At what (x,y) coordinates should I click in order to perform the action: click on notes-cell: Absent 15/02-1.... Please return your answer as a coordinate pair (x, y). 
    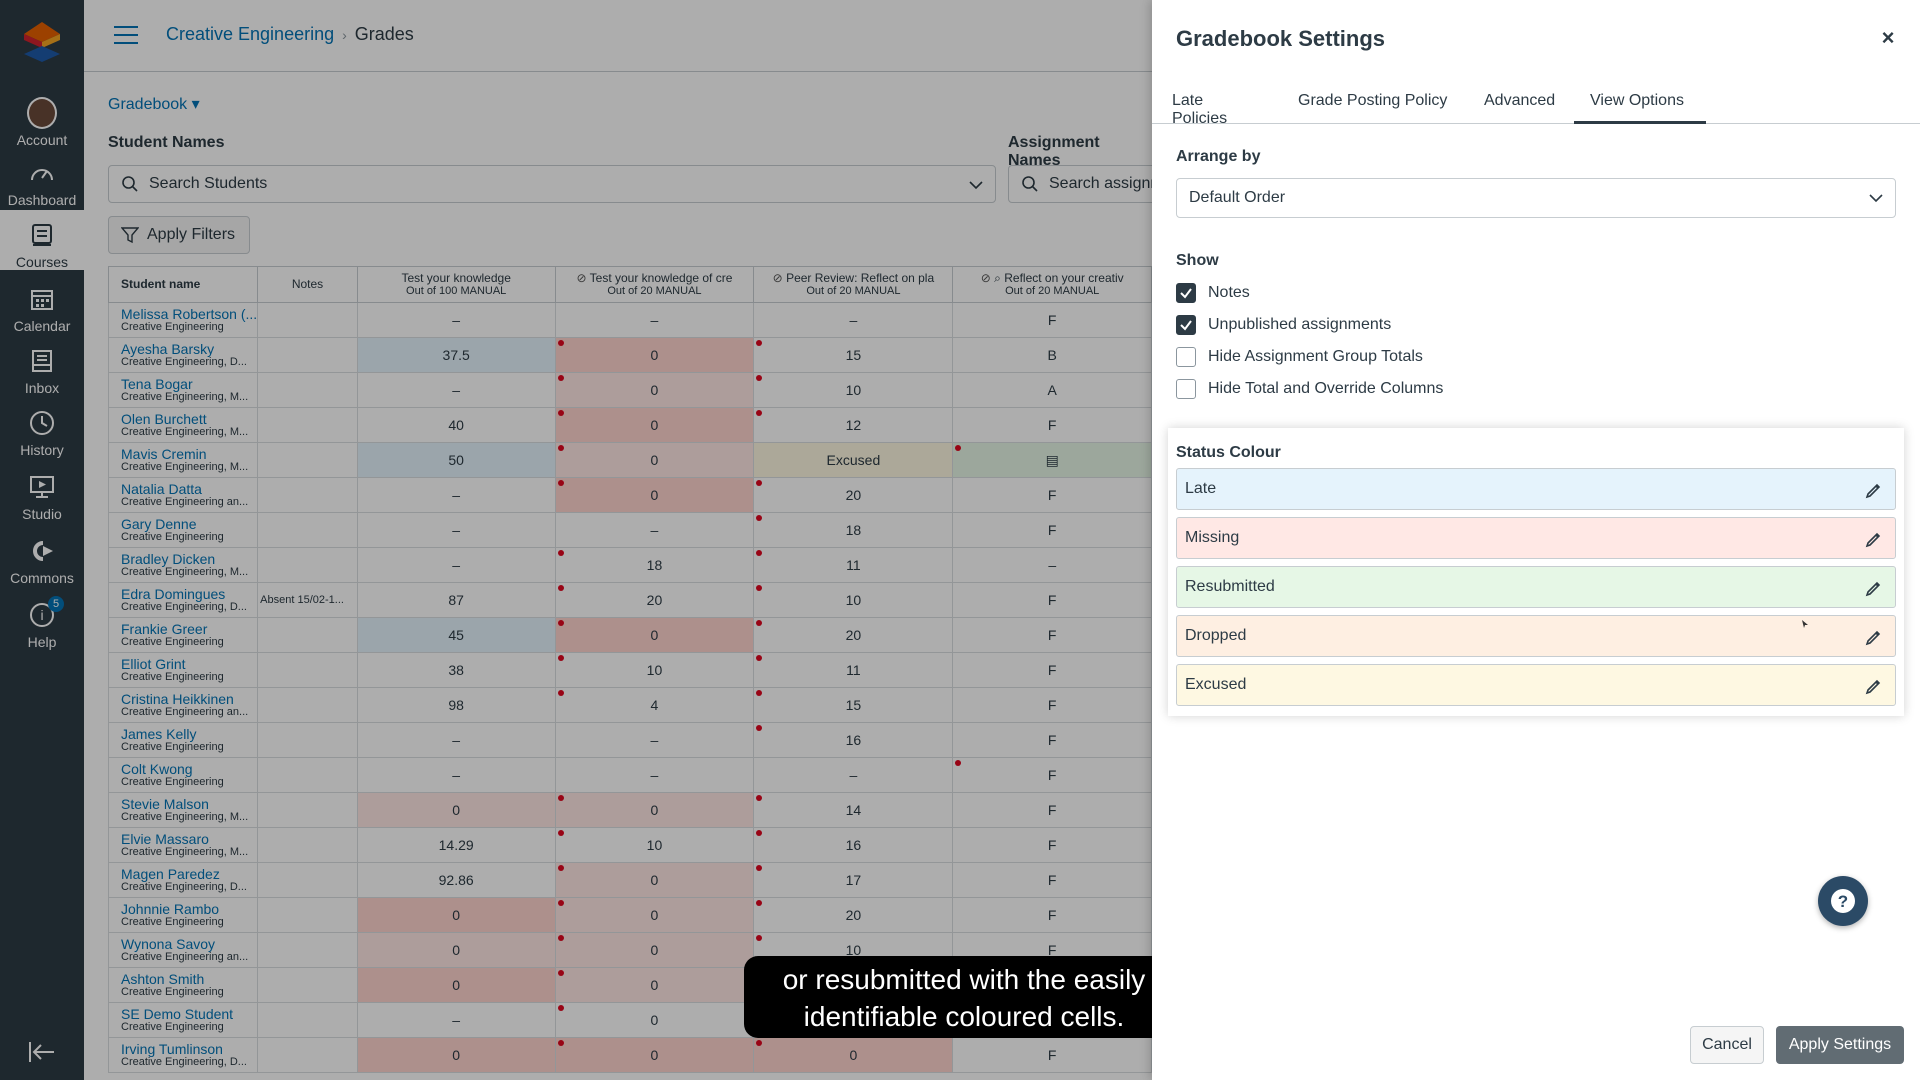
    Looking at the image, I should click on (307, 600).